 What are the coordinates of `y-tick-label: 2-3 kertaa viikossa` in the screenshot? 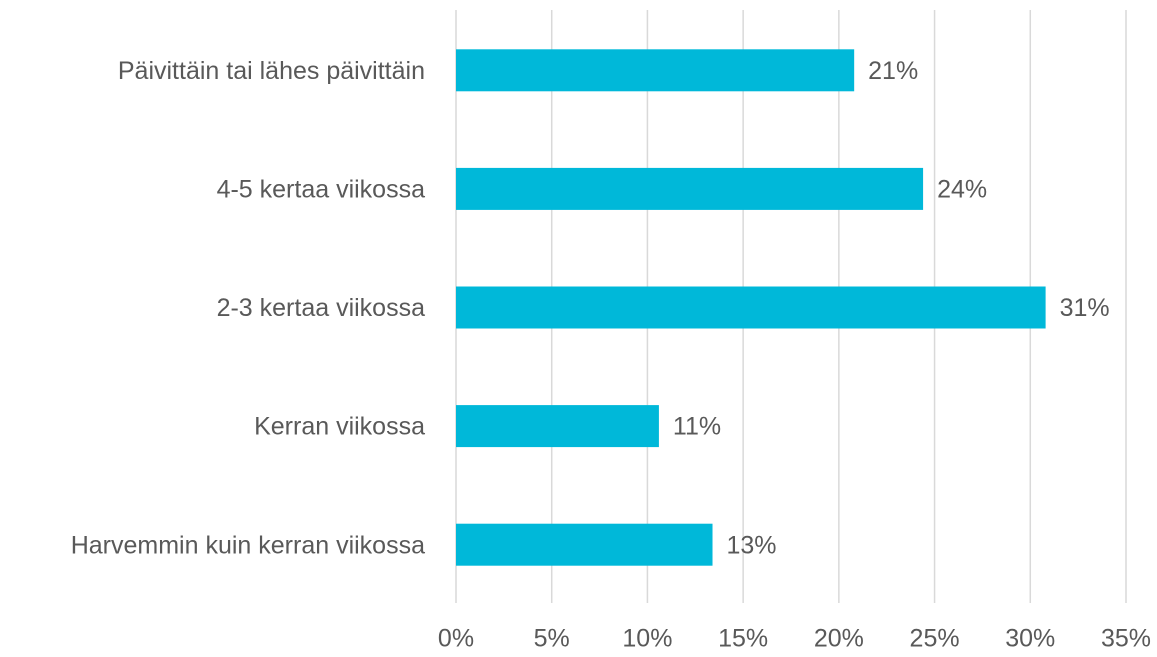 It's located at (321, 308).